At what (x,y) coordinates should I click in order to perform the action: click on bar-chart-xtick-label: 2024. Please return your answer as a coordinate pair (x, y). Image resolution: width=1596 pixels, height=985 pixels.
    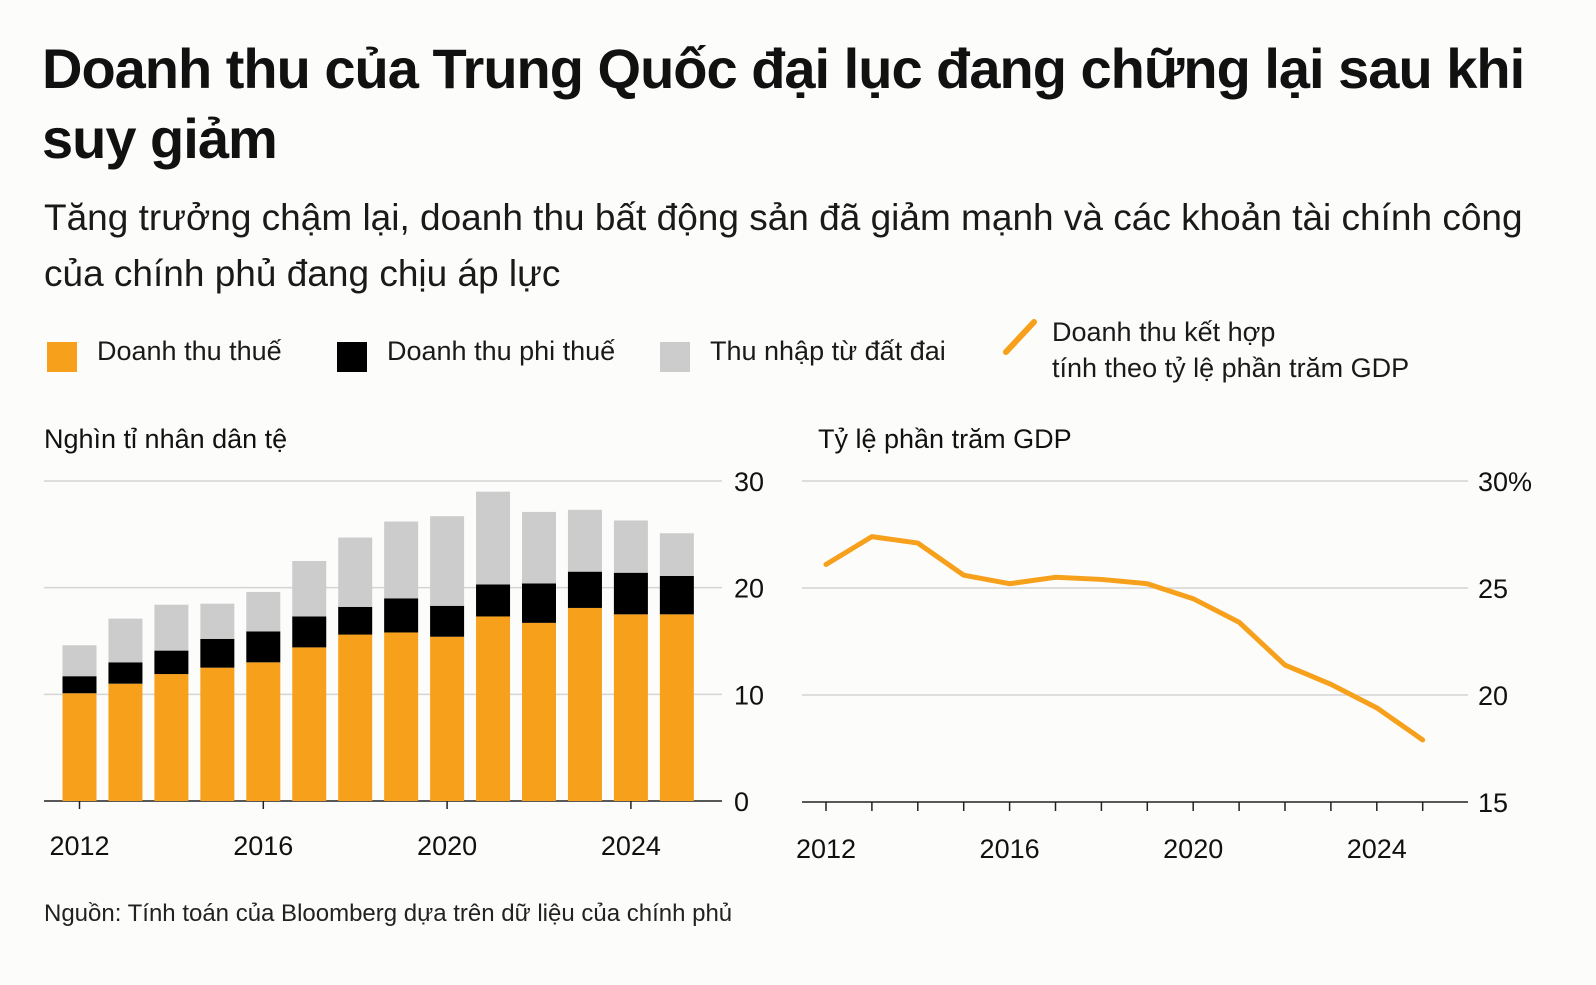
    Looking at the image, I should click on (631, 846).